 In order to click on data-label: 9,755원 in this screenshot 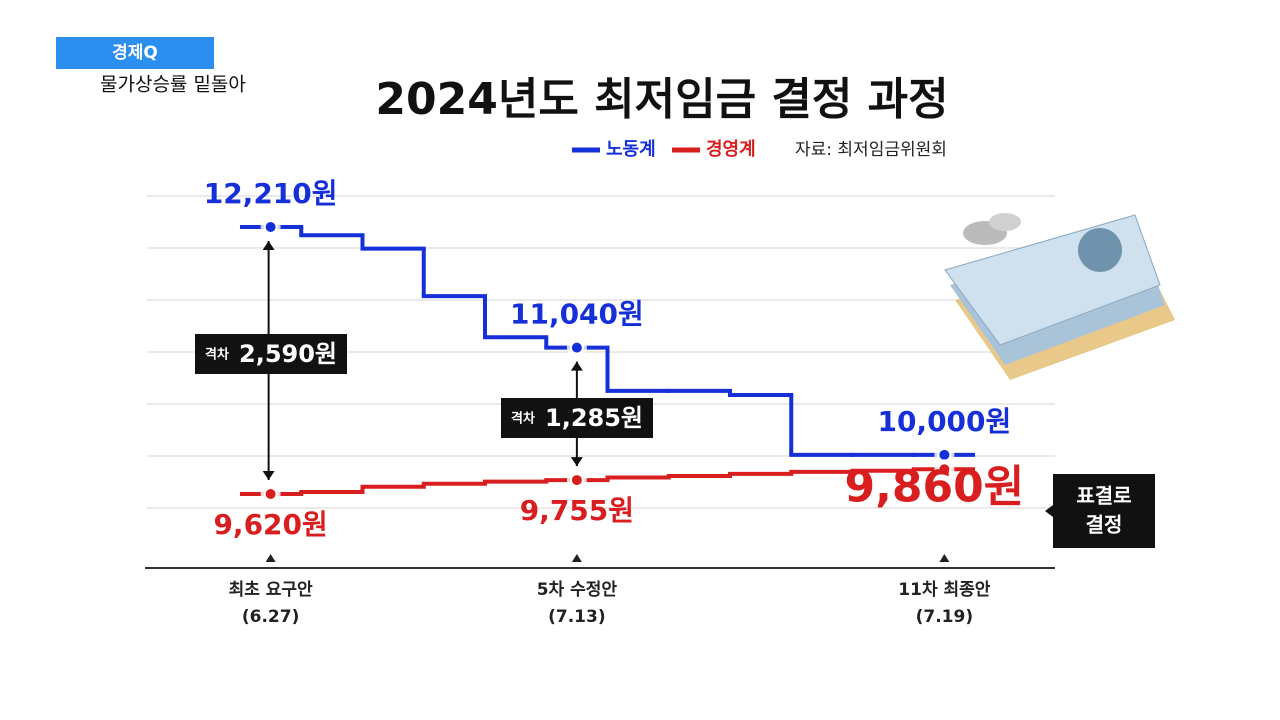, I will do `click(577, 510)`.